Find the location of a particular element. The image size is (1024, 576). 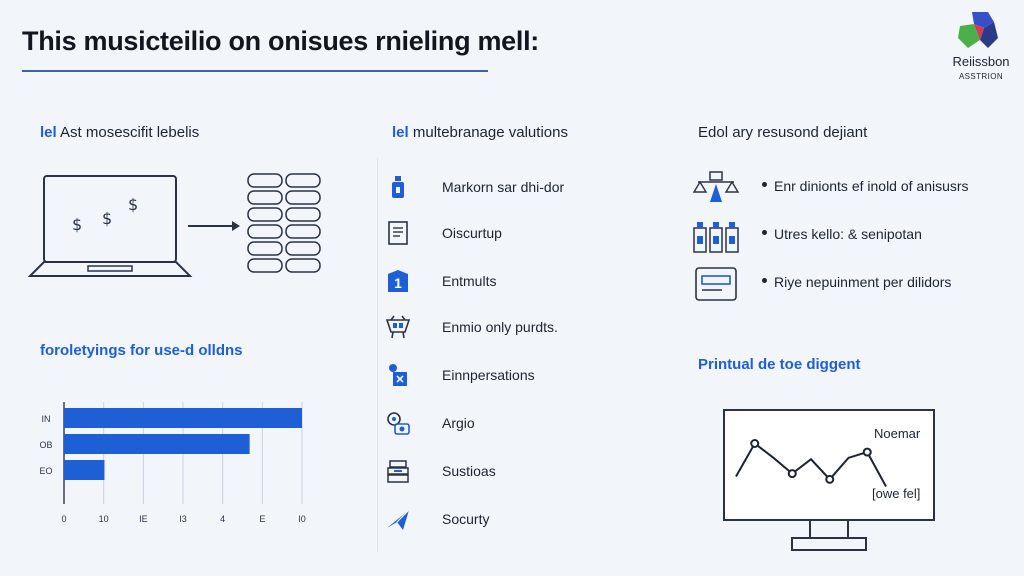

list-item: Sustioas is located at coordinates (493, 471).